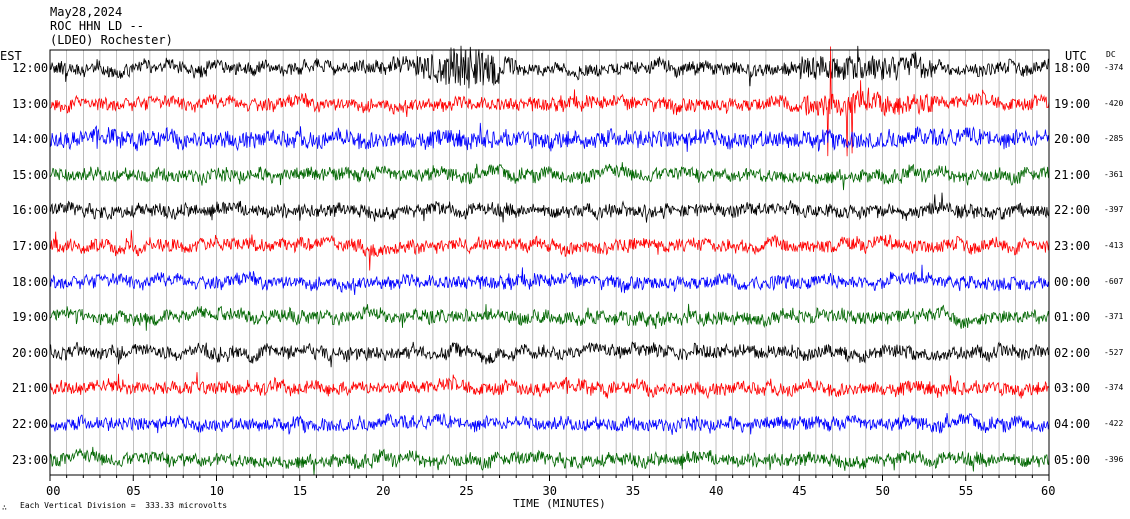  What do you see at coordinates (30, 352) in the screenshot?
I see `local-time-label: 20:00` at bounding box center [30, 352].